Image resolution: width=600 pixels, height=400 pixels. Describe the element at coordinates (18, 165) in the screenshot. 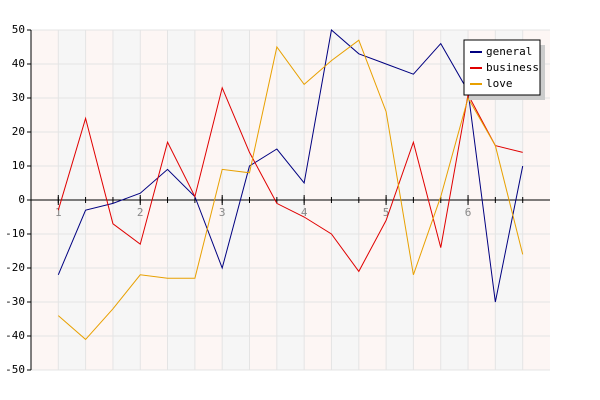

I see `y-tick-label: 10` at that location.